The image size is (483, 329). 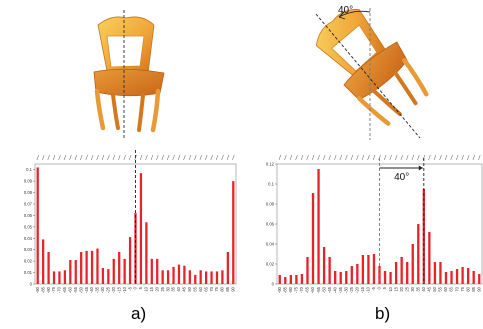 What do you see at coordinates (467, 288) in the screenshot?
I see `x-tick-label: 80` at bounding box center [467, 288].